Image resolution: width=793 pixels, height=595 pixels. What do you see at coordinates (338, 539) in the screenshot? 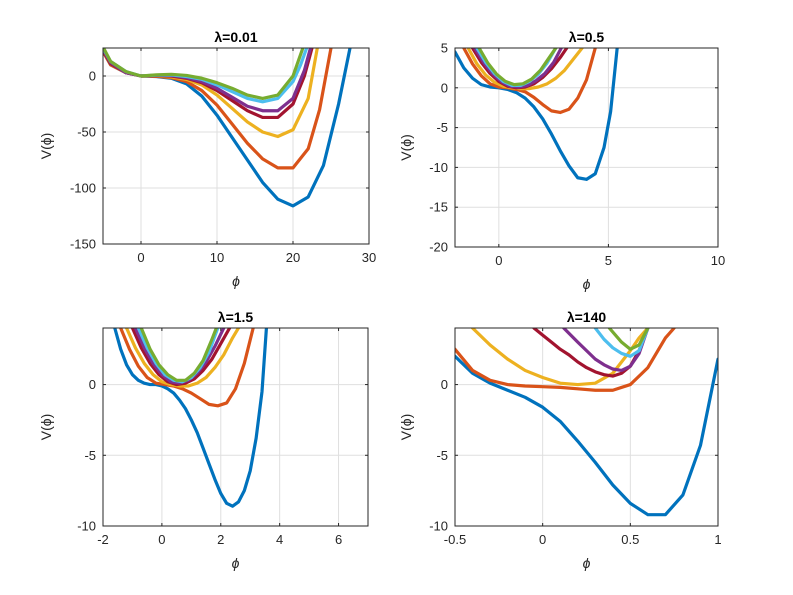
I see `x-tick-label: 6` at bounding box center [338, 539].